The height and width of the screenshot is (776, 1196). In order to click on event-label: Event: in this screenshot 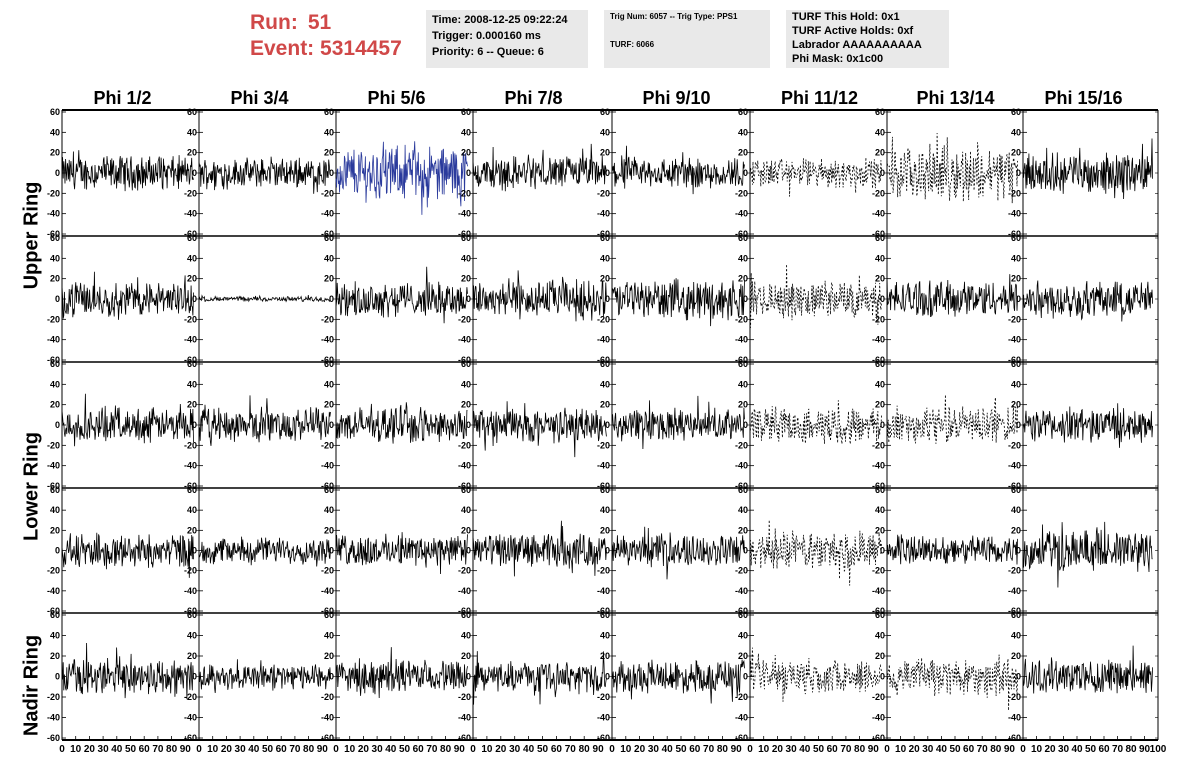, I will do `click(282, 48)`.